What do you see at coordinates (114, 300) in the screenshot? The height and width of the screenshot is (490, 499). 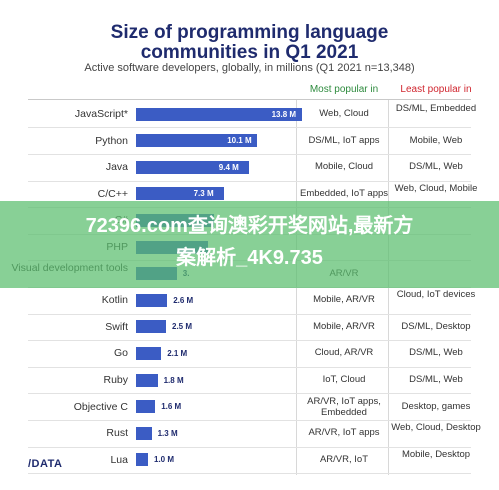 I see `category-label: Kotlin` at bounding box center [114, 300].